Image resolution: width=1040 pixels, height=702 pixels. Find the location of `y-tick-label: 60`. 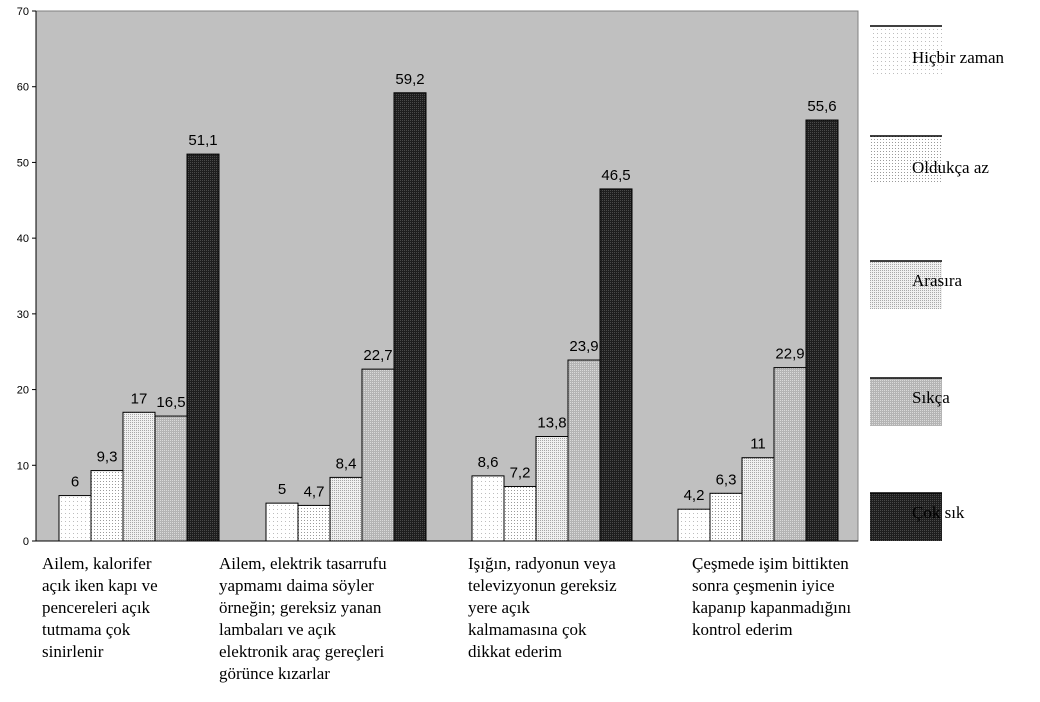

y-tick-label: 60 is located at coordinates (23, 88).